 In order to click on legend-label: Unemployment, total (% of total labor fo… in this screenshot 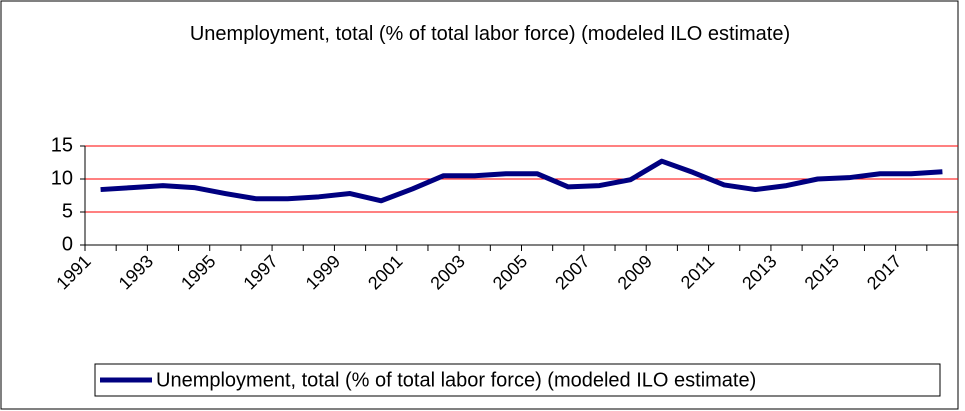, I will do `click(456, 380)`.